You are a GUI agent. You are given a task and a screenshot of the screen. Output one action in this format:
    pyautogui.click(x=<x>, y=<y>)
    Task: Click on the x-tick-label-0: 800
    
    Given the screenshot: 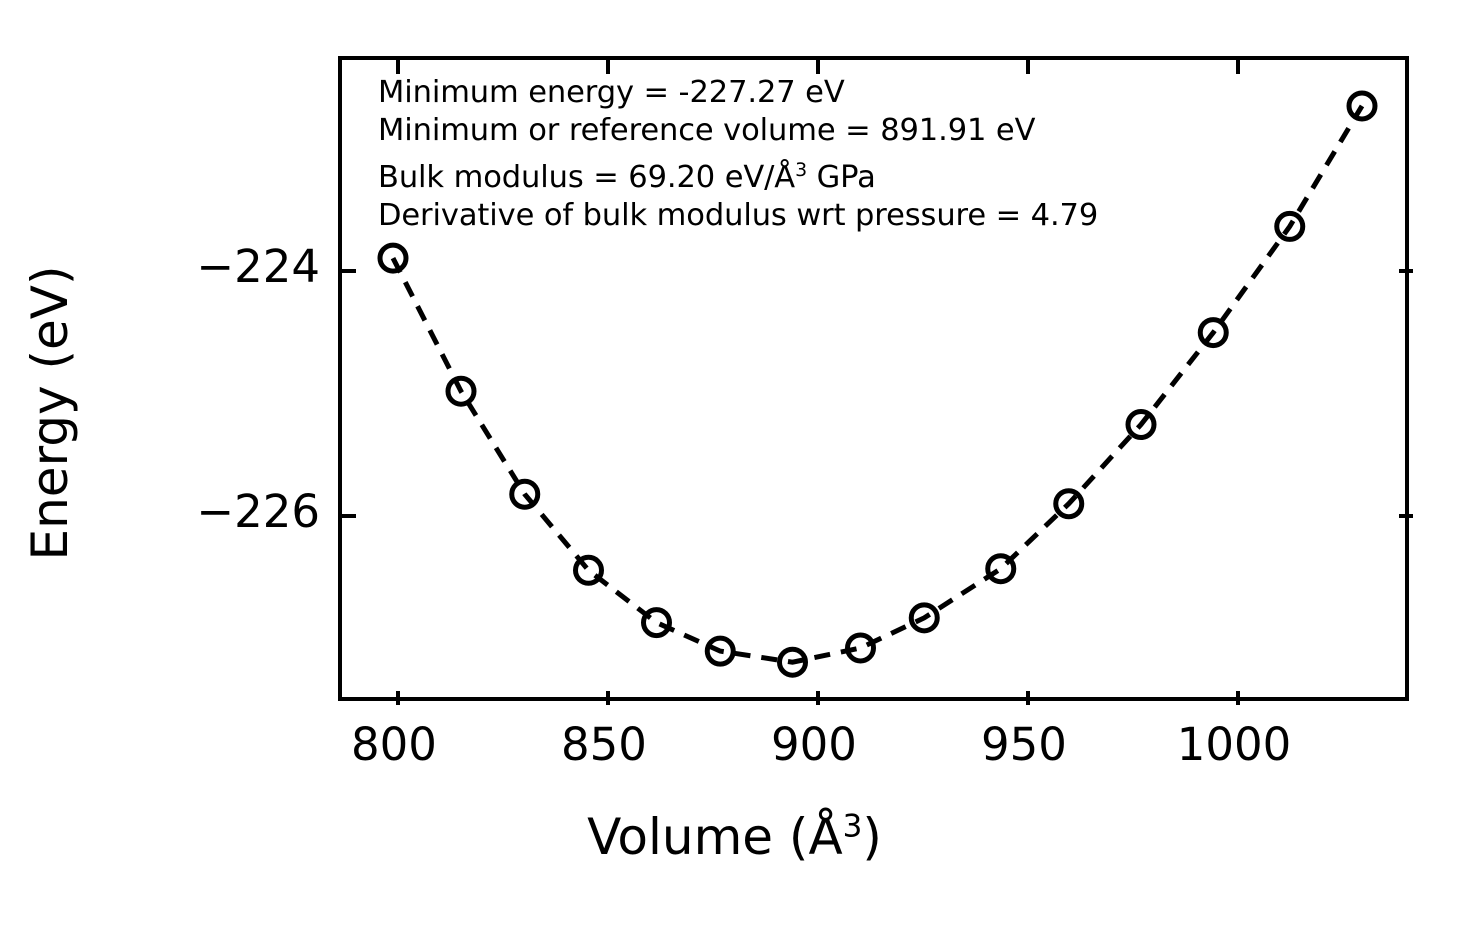 What is the action you would take?
    pyautogui.click(x=394, y=744)
    